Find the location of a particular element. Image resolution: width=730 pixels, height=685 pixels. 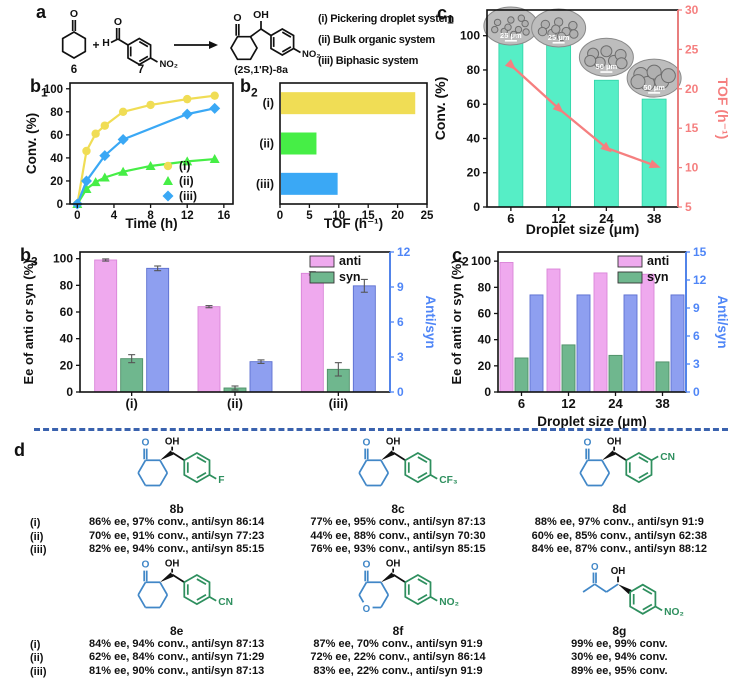

panel-b1-label: b1 is located at coordinates (39, 88).